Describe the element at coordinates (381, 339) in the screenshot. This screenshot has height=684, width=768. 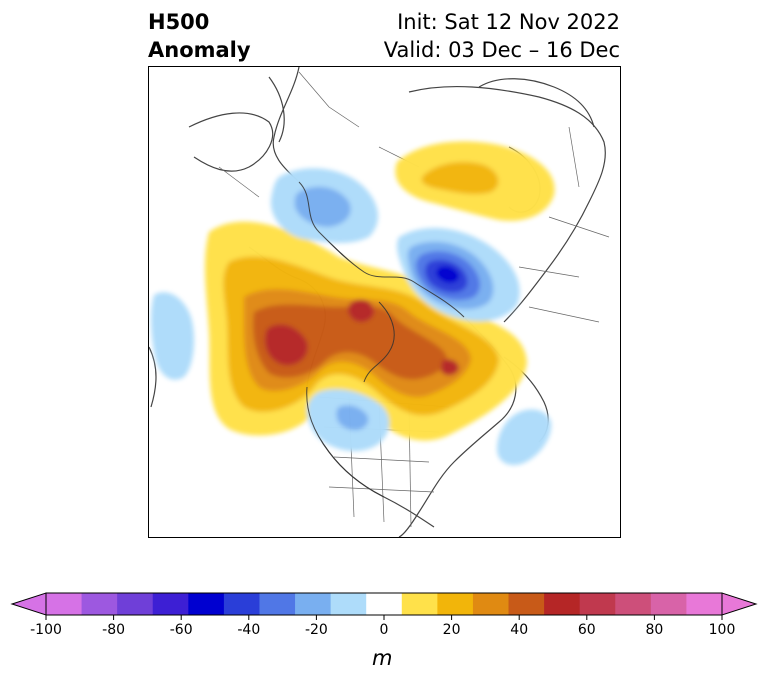
I see `coastlines-overlay` at that location.